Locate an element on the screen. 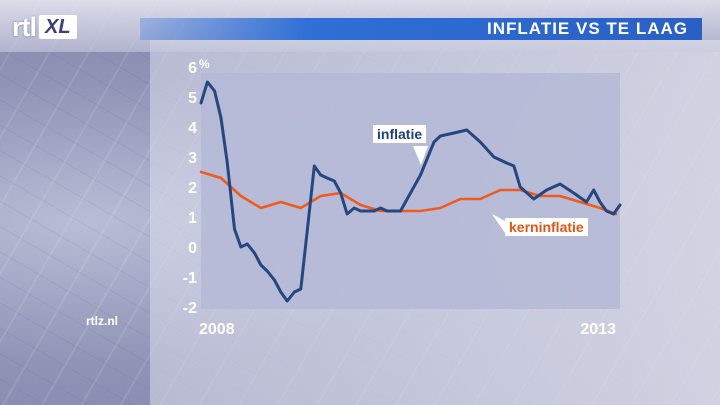 The width and height of the screenshot is (720, 405). source-label: rtlz.nl is located at coordinates (102, 321).